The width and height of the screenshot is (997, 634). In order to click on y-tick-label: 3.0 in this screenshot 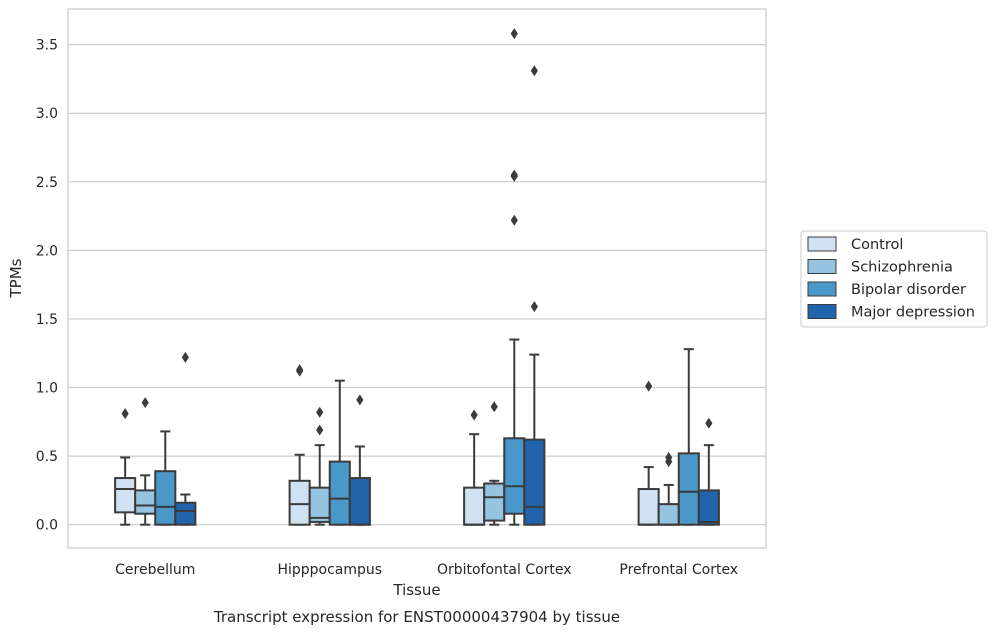, I will do `click(47, 114)`.